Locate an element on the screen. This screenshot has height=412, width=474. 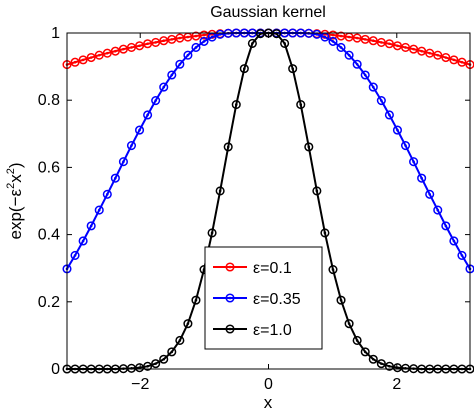
y-tick-label: 1 is located at coordinates (55, 33).